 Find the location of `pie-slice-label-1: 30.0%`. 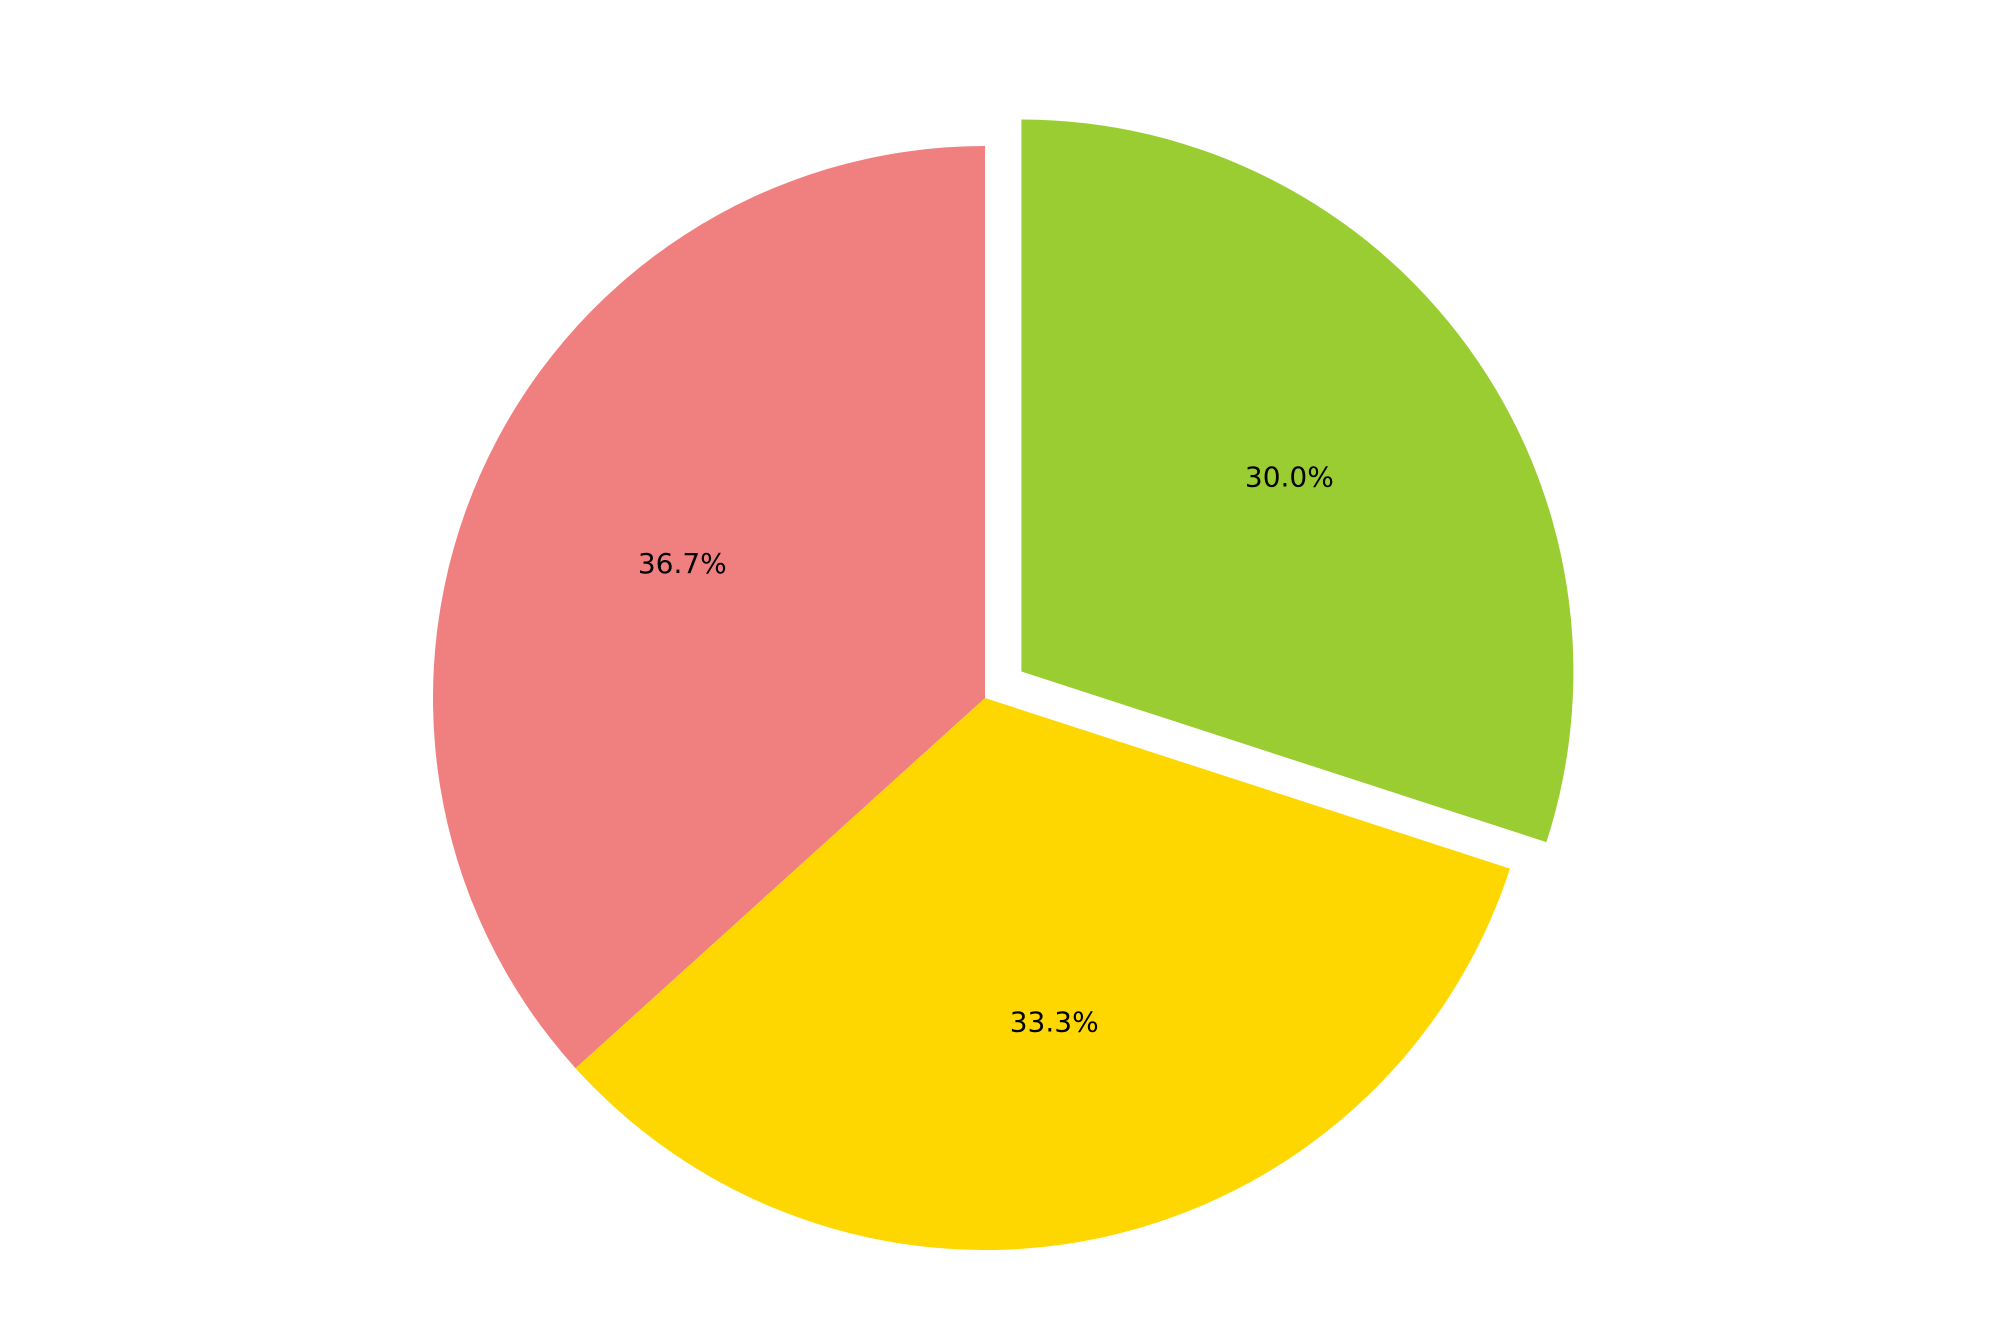

pie-slice-label-1: 30.0% is located at coordinates (1289, 476).